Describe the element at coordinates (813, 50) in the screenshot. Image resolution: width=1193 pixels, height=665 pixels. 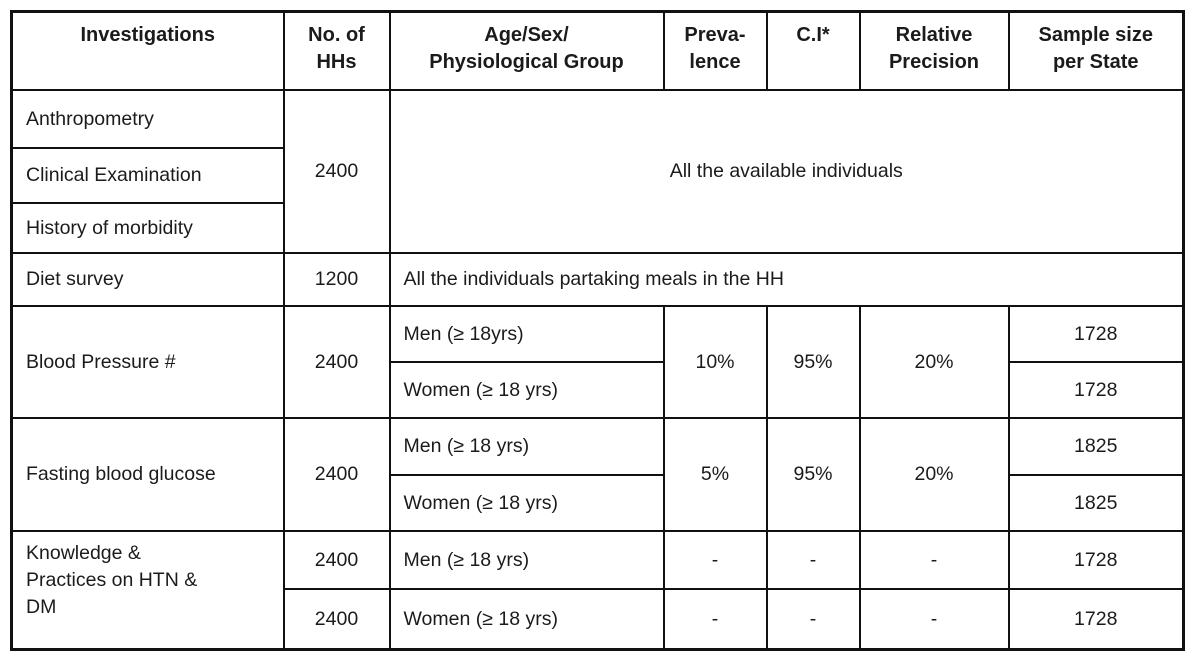
I see `header-ci: C.I*` at that location.